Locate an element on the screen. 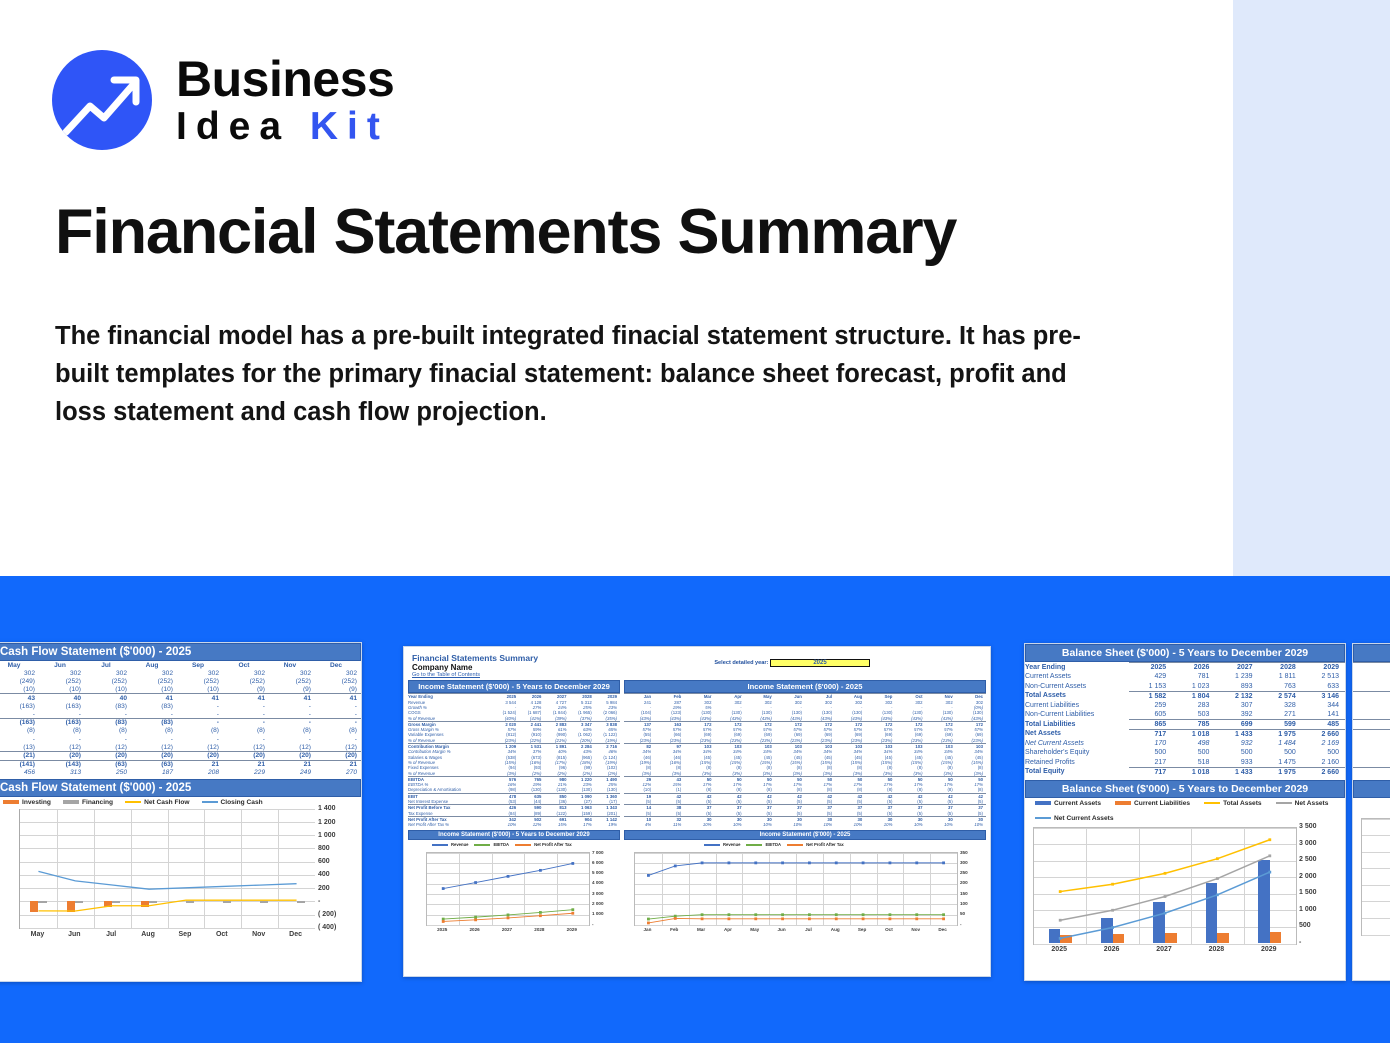 The image size is (1390, 1043). table-cell: 2026 is located at coordinates (1194, 667).